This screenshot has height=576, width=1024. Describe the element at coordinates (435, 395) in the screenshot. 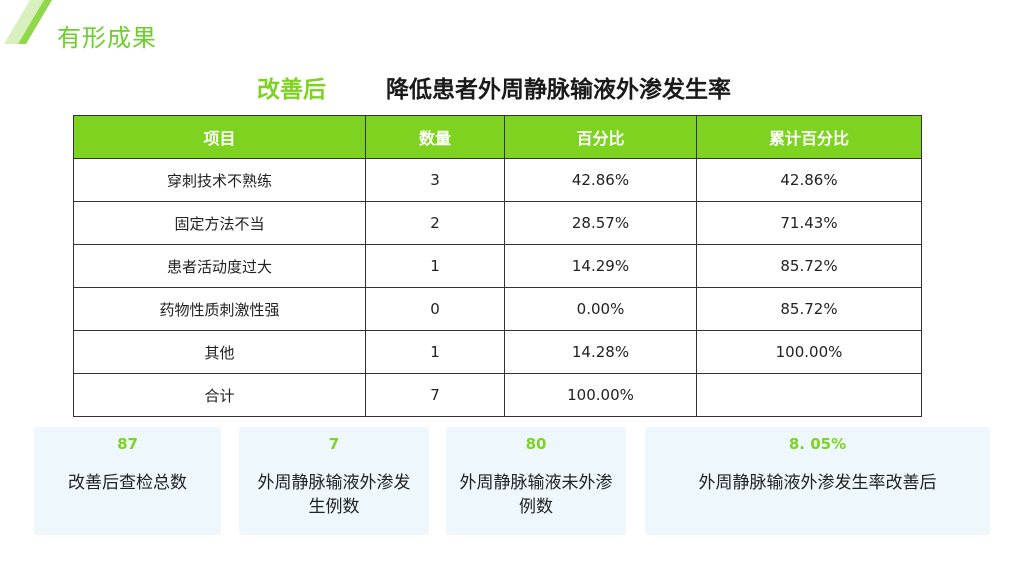

I see `cell-count: 7` at that location.